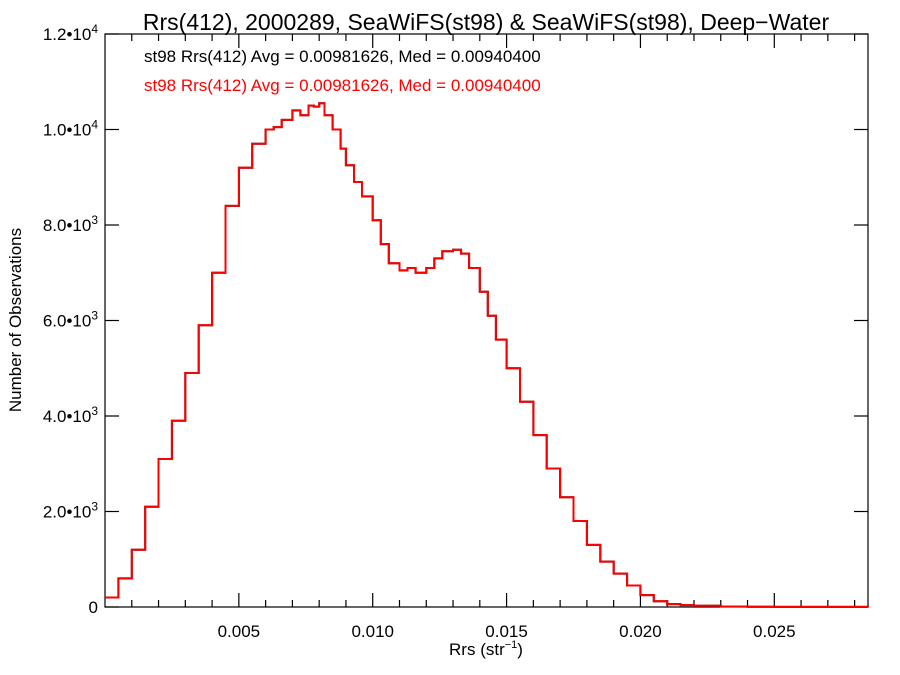 Image resolution: width=900 pixels, height=675 pixels. Describe the element at coordinates (15, 320) in the screenshot. I see `y-axis-title: Number of Observations` at that location.